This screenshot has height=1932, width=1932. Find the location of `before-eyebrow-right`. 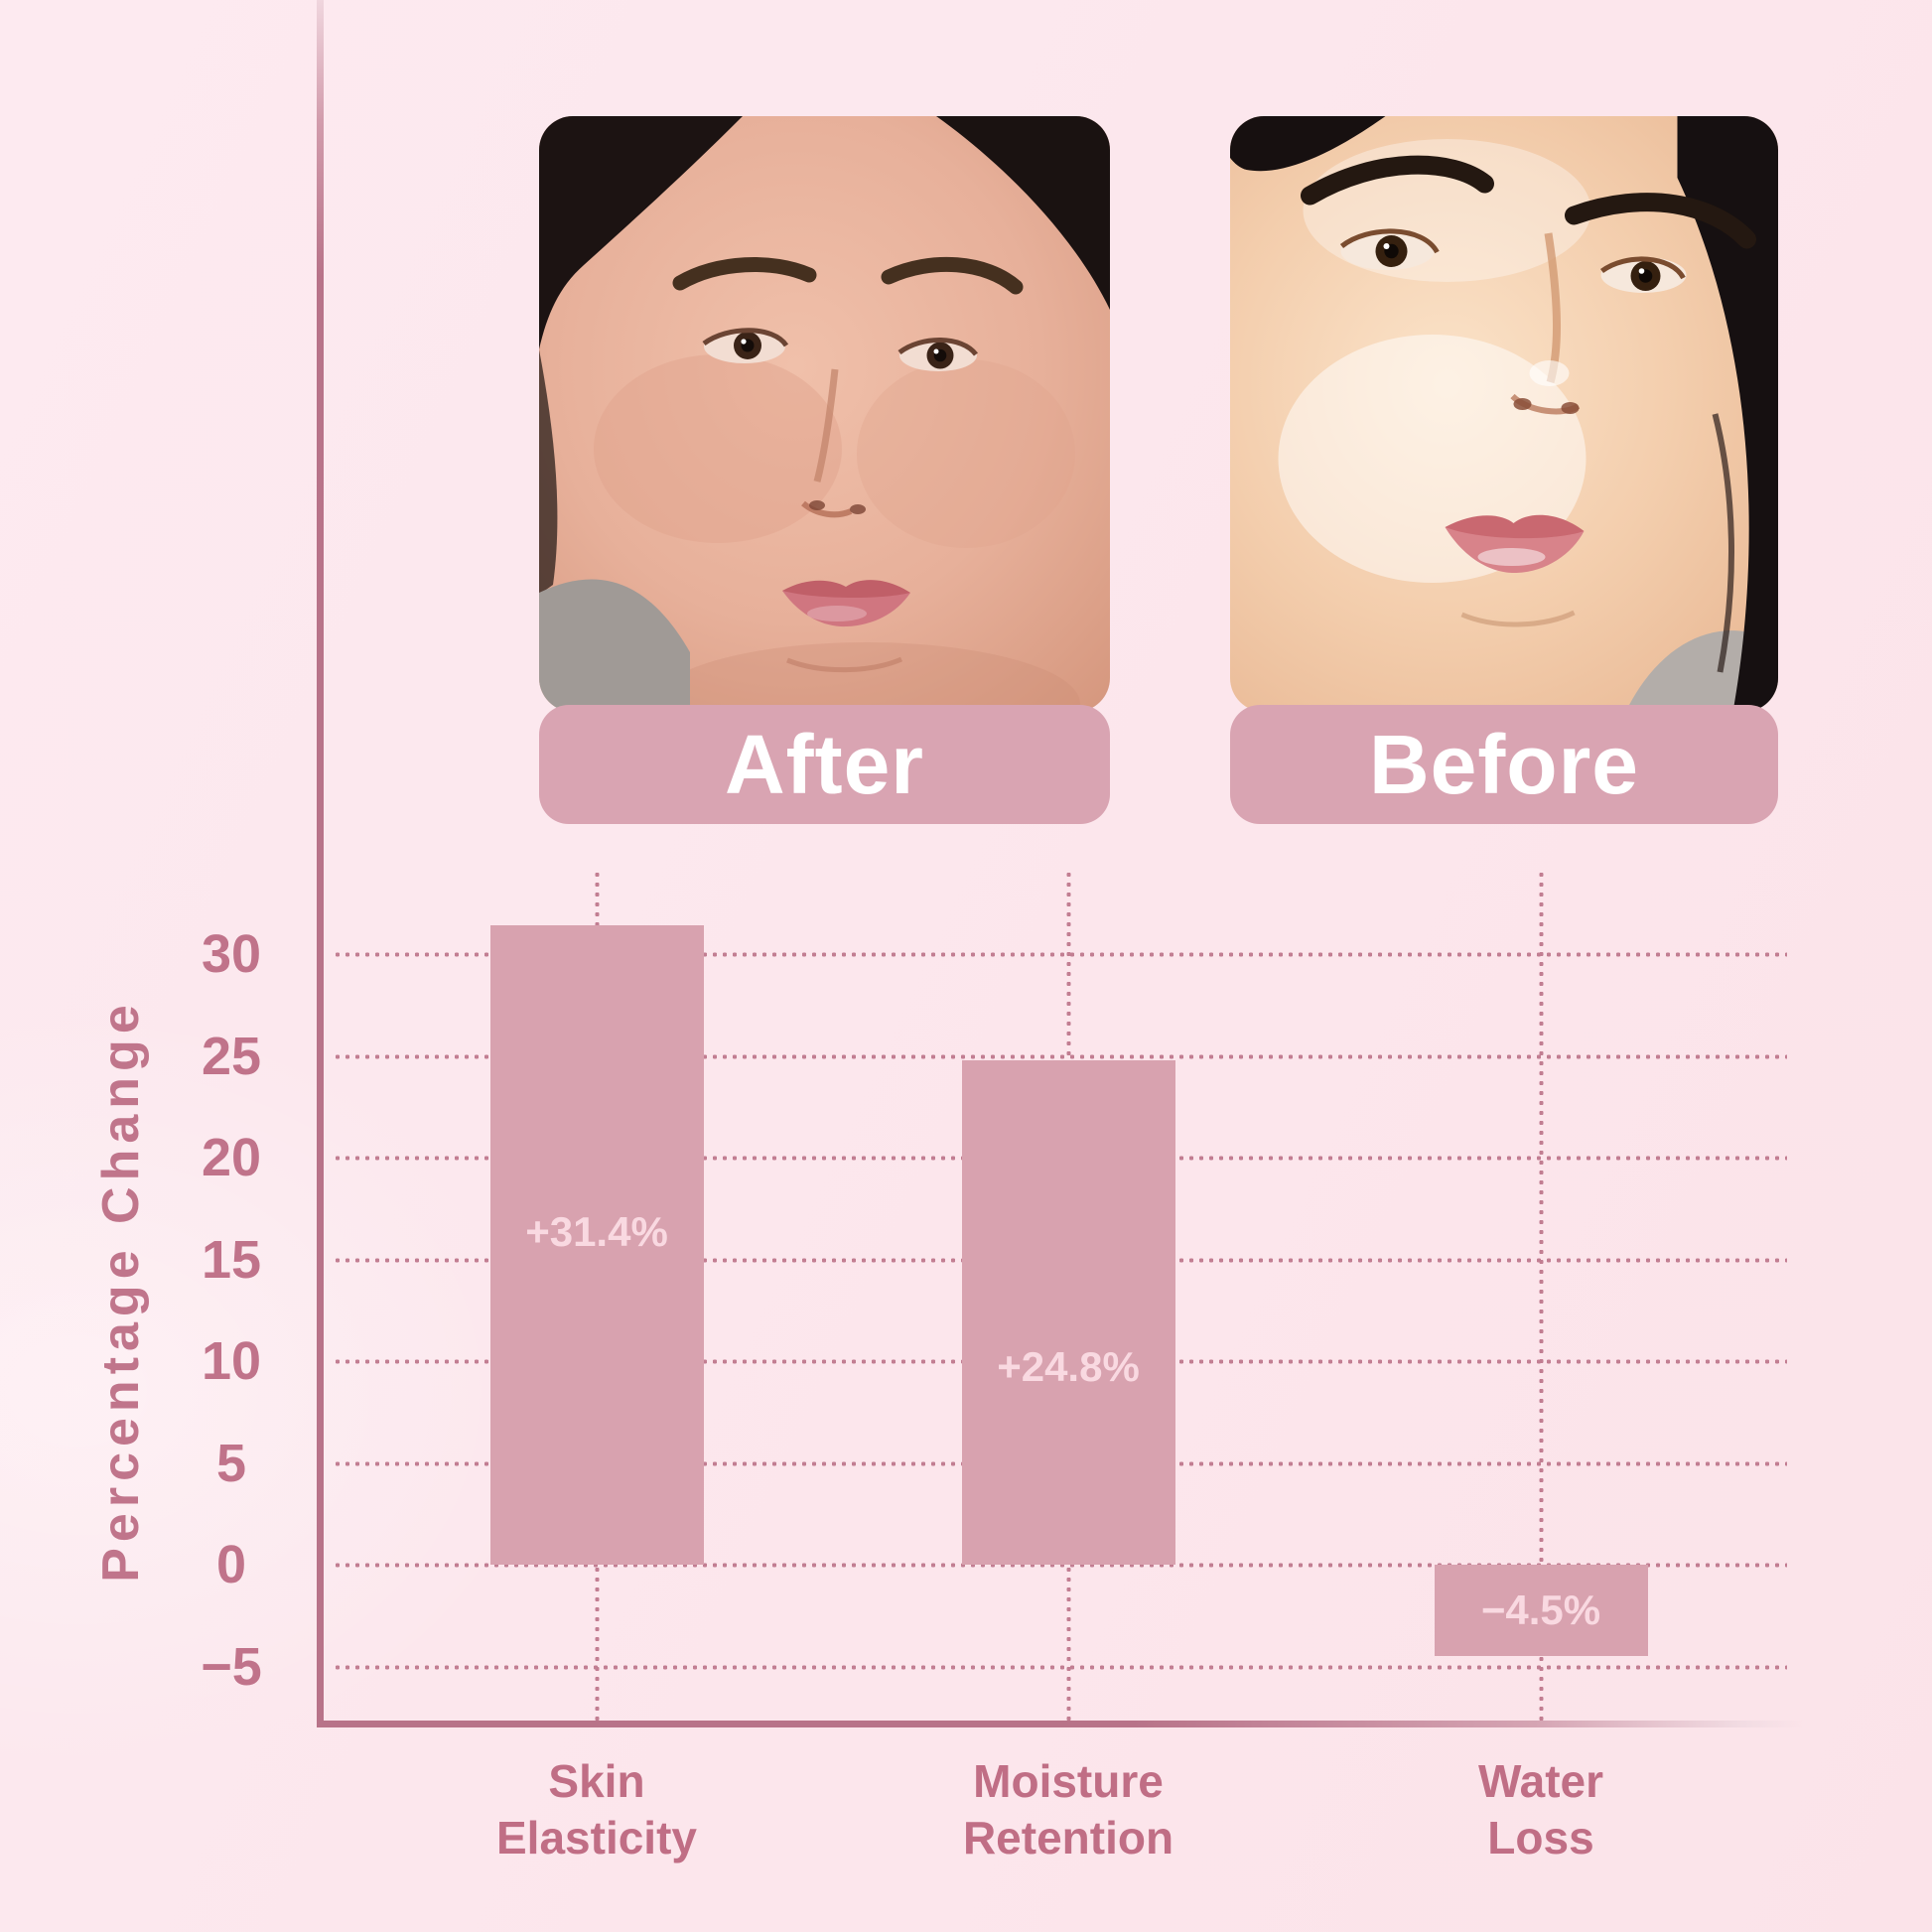

before-eyebrow-right is located at coordinates (1661, 221).